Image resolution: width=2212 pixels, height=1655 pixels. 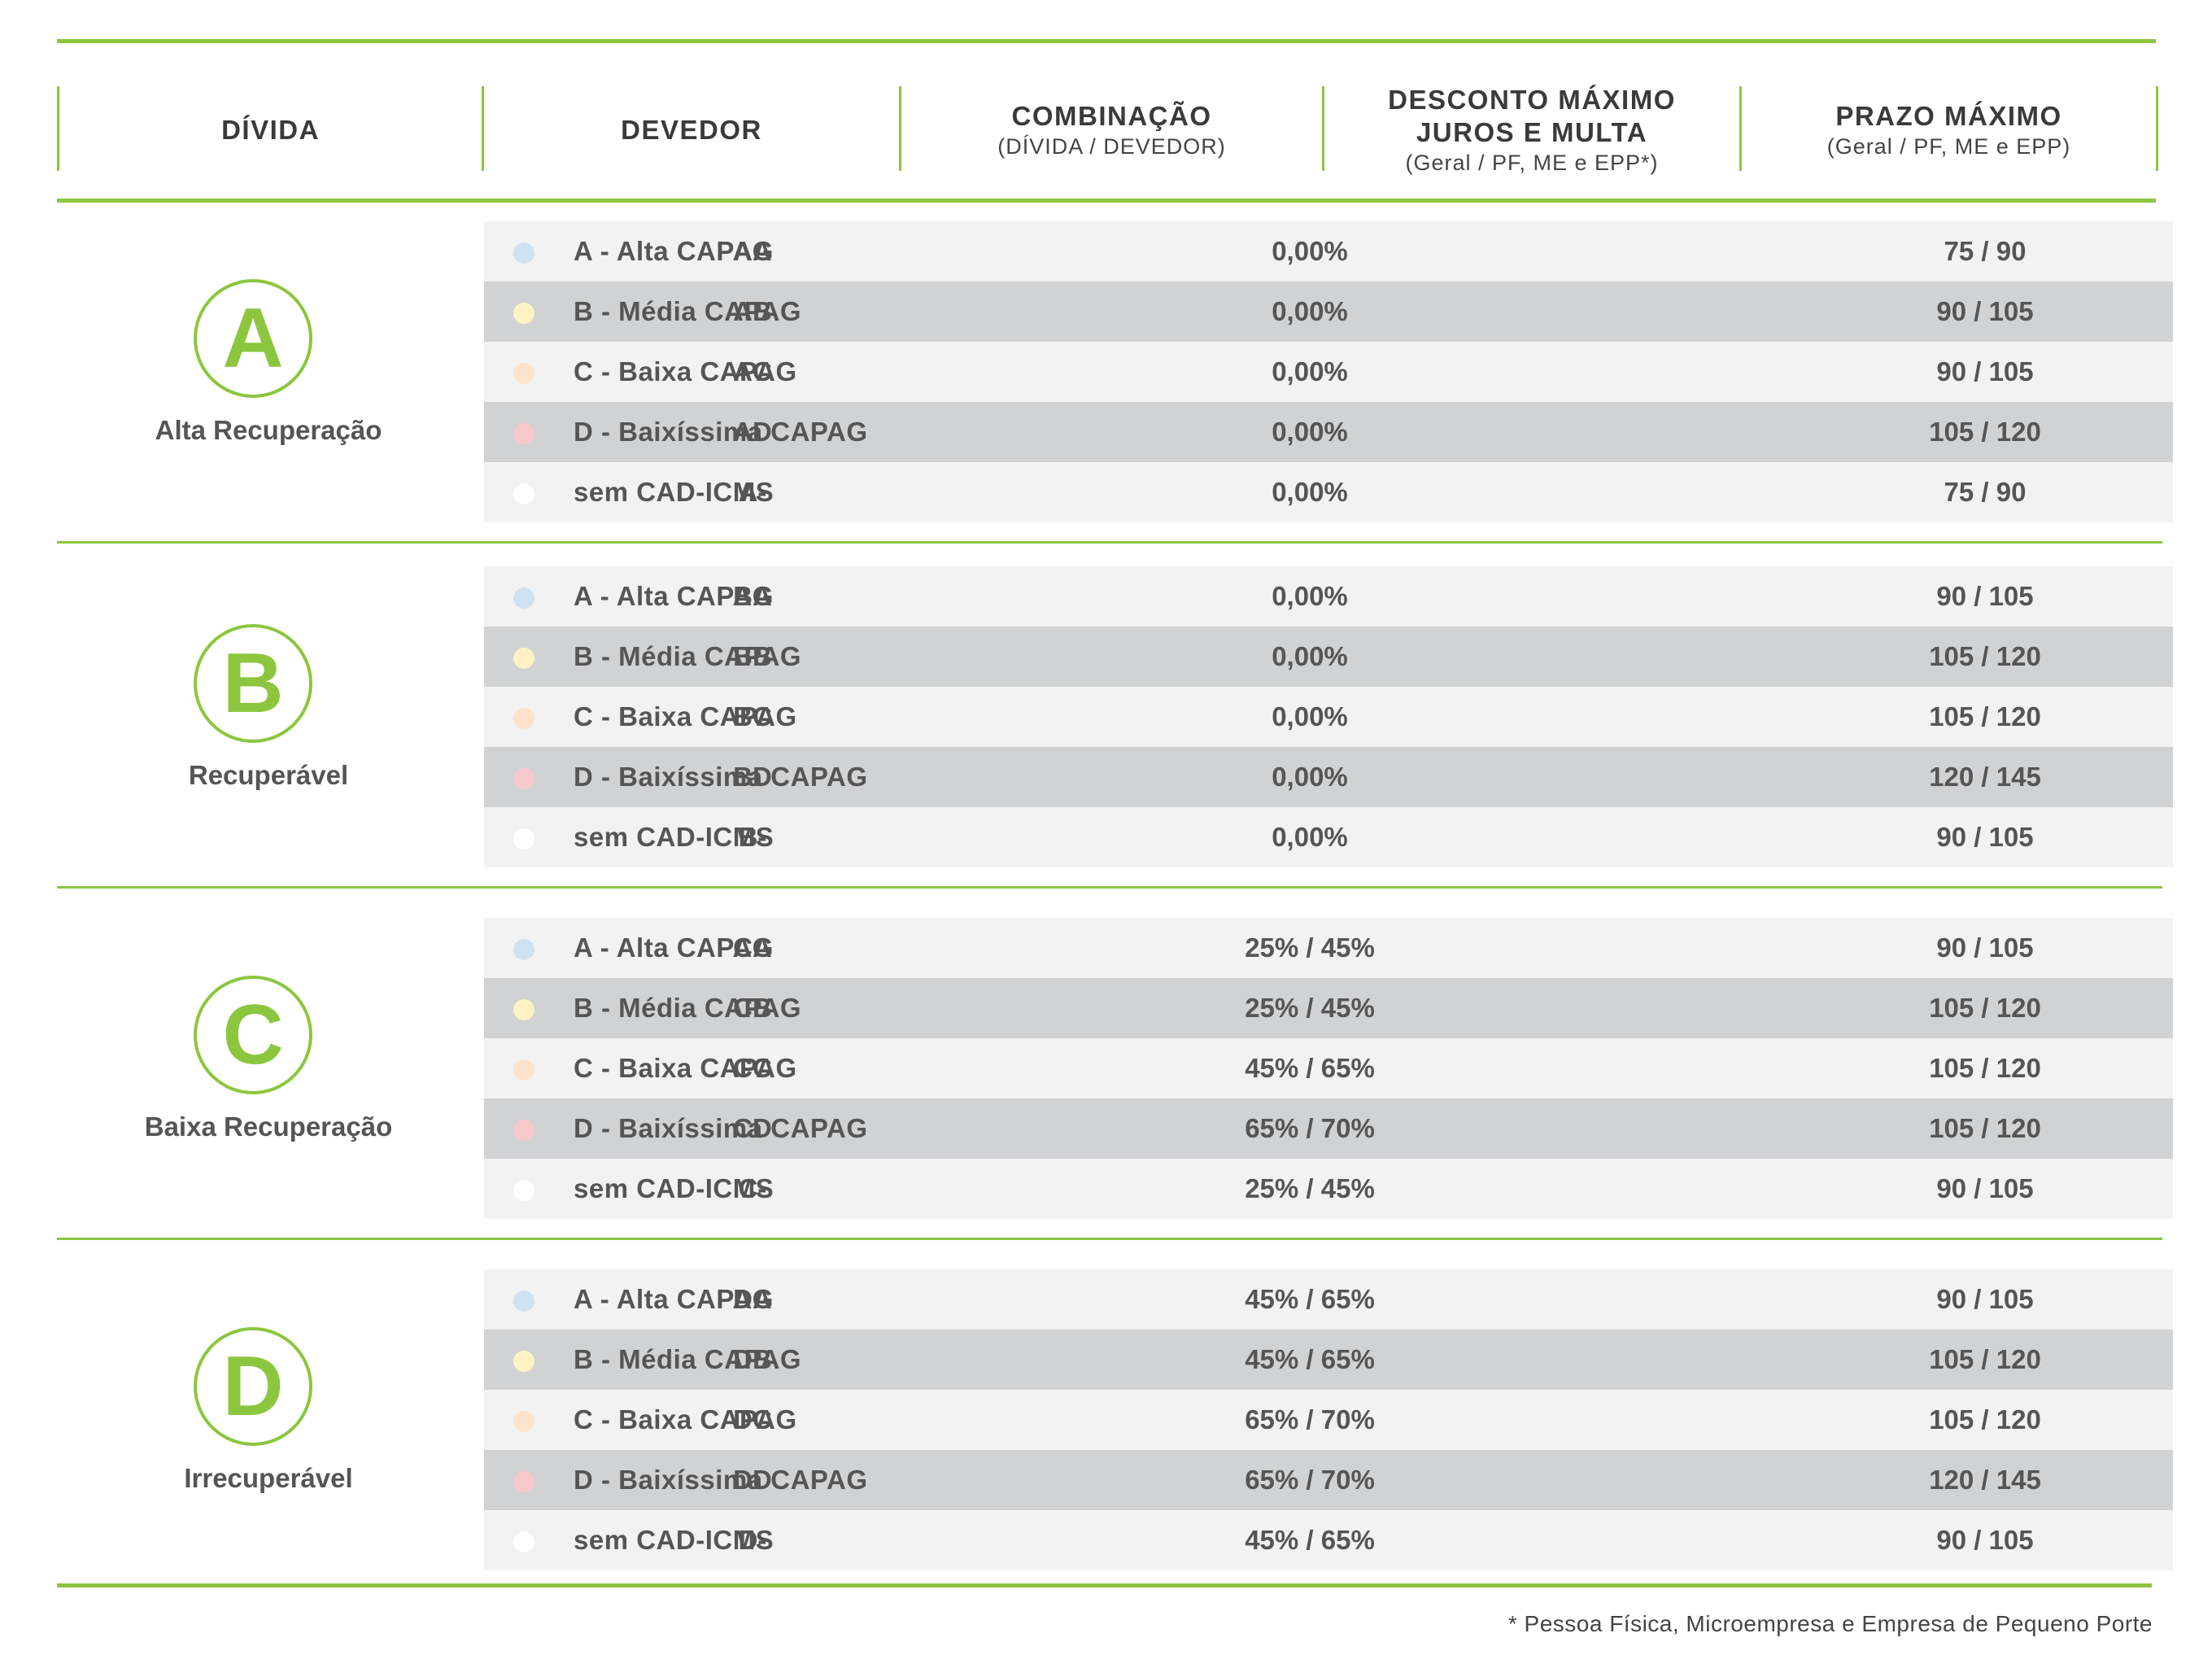 What do you see at coordinates (752, 837) in the screenshot?
I see `combinacao-cell: B-` at bounding box center [752, 837].